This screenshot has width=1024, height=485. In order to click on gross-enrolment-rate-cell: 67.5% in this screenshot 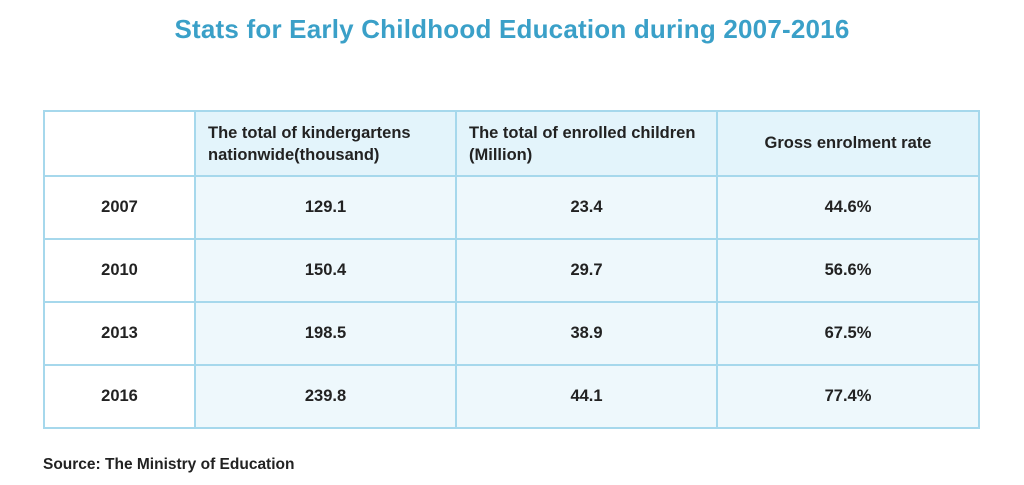, I will do `click(848, 333)`.